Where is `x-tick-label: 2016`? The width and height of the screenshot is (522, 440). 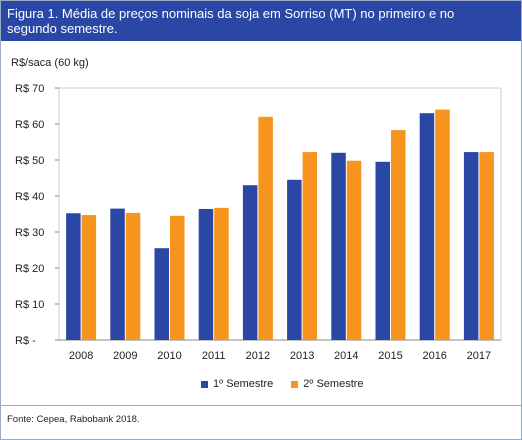
x-tick-label: 2016 is located at coordinates (434, 356).